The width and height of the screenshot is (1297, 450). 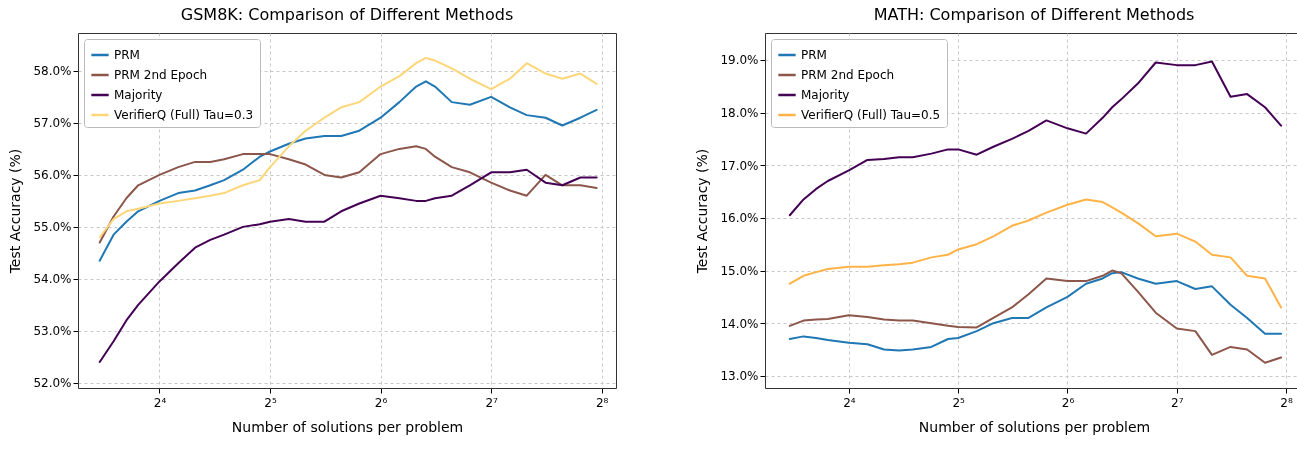 I want to click on y-tick-label: 57.0%, so click(x=52, y=123).